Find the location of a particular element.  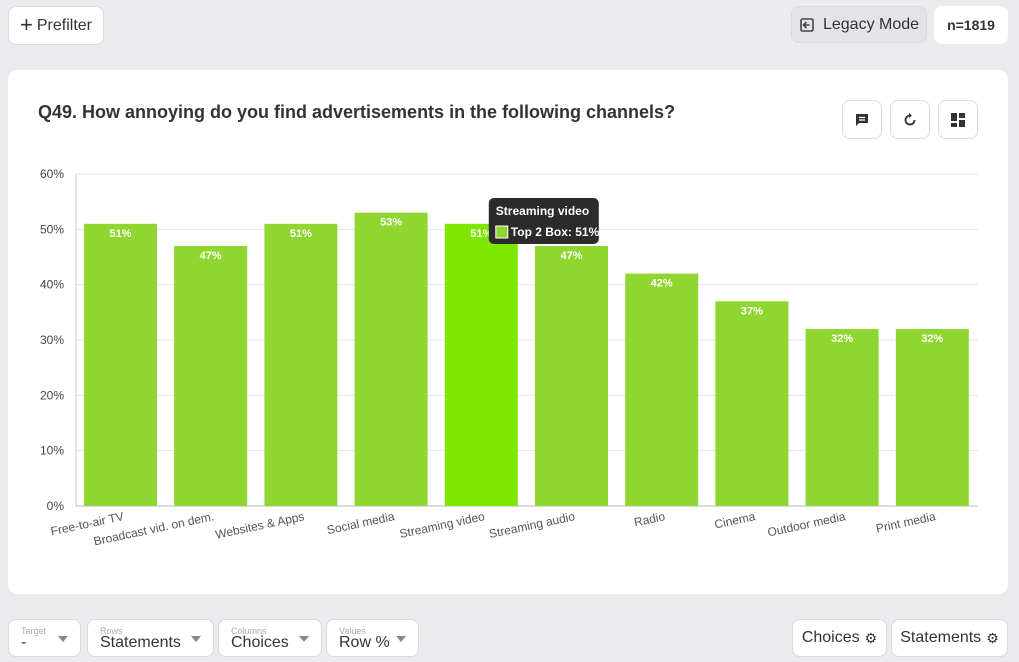

sample-size-label: n=1819 is located at coordinates (971, 25).